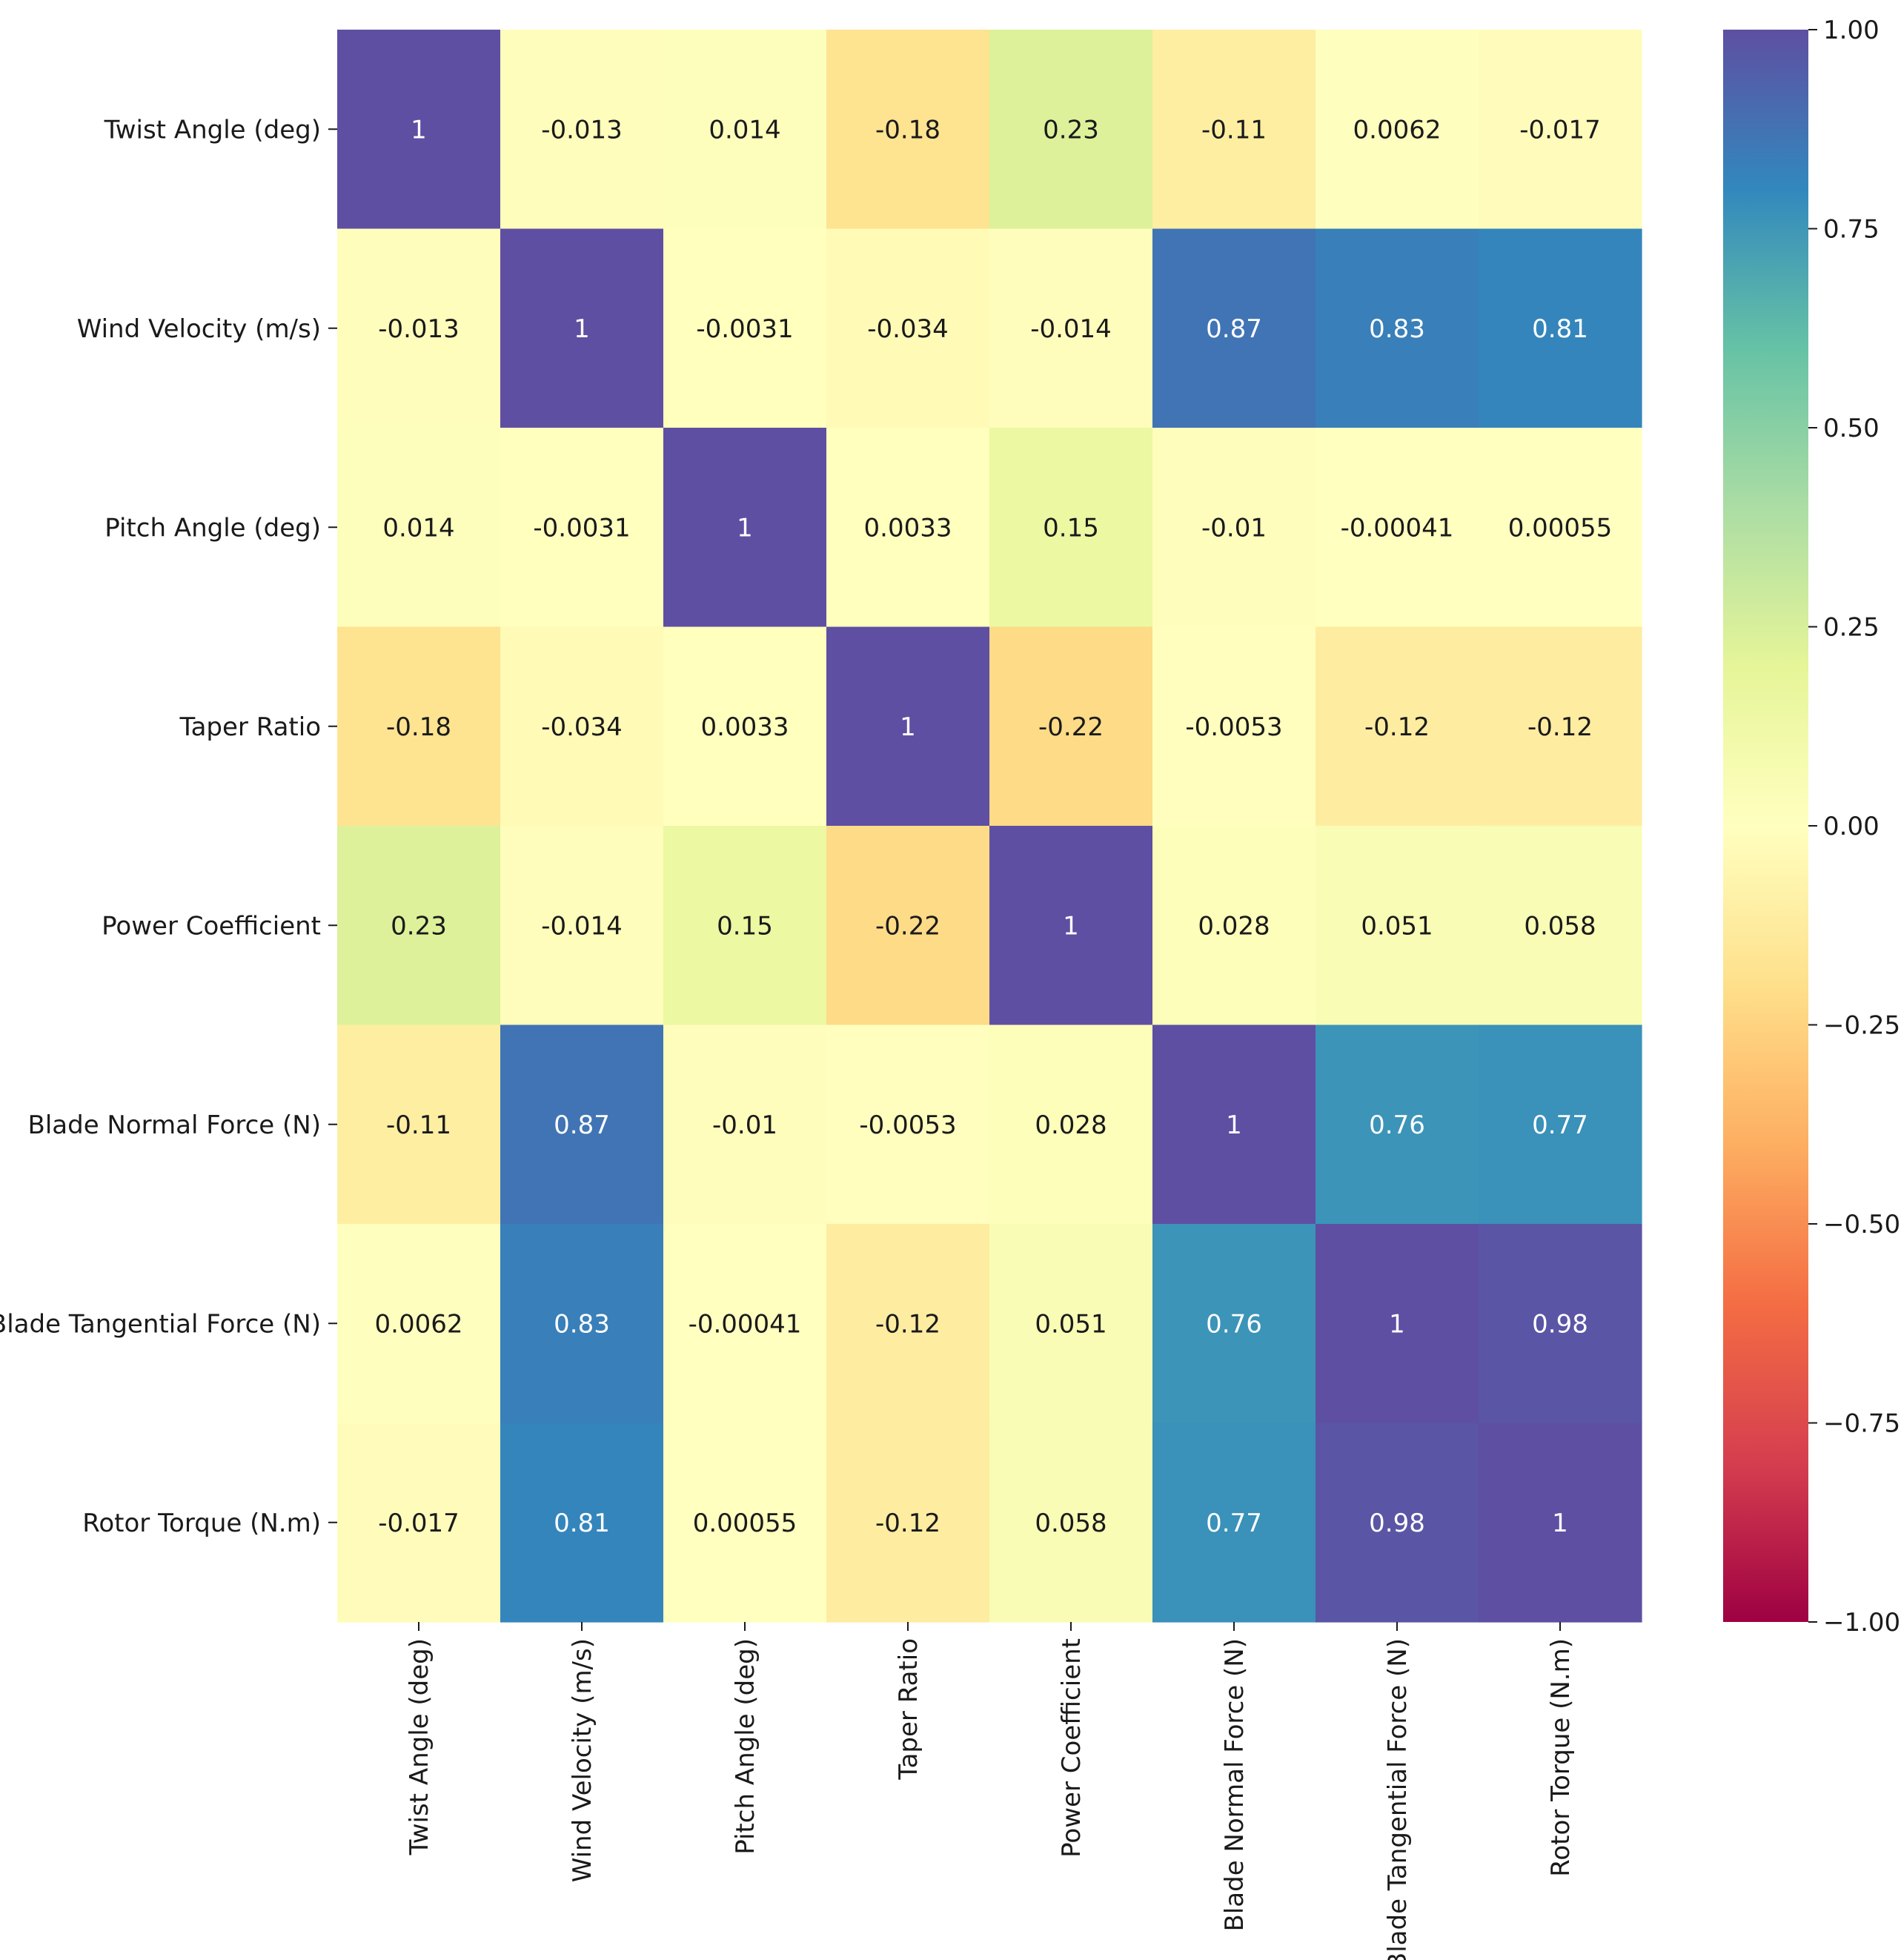 The height and width of the screenshot is (1960, 1901). What do you see at coordinates (907, 1125) in the screenshot?
I see `cell-value-label: -0.0053` at bounding box center [907, 1125].